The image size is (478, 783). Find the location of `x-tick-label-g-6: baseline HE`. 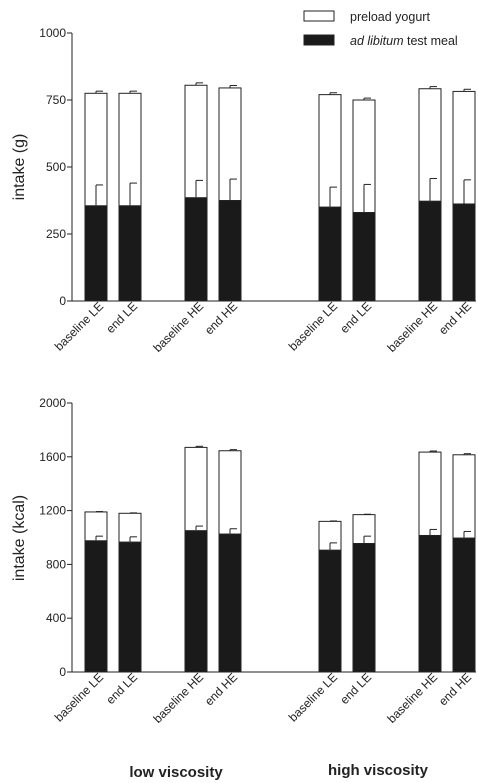

x-tick-label-g-6: baseline HE is located at coordinates (412, 327).